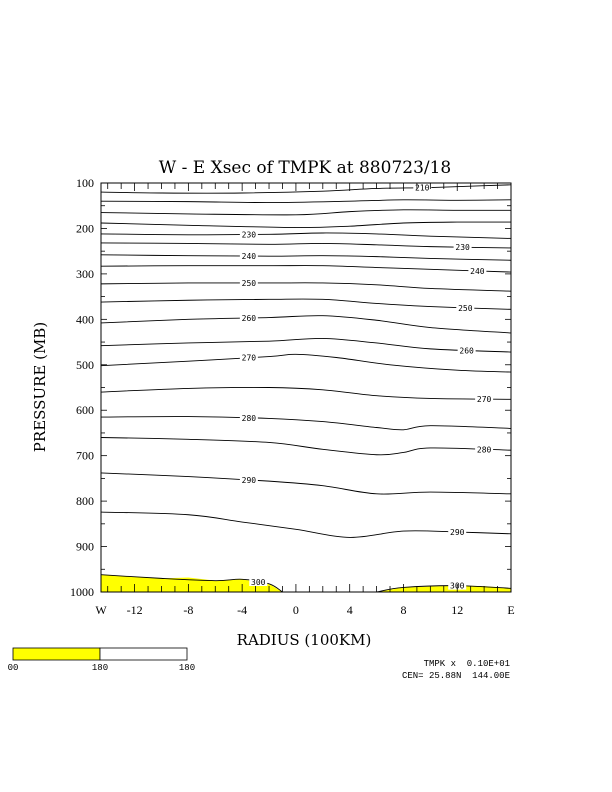  I want to click on contour-label-270b: 270, so click(484, 399).